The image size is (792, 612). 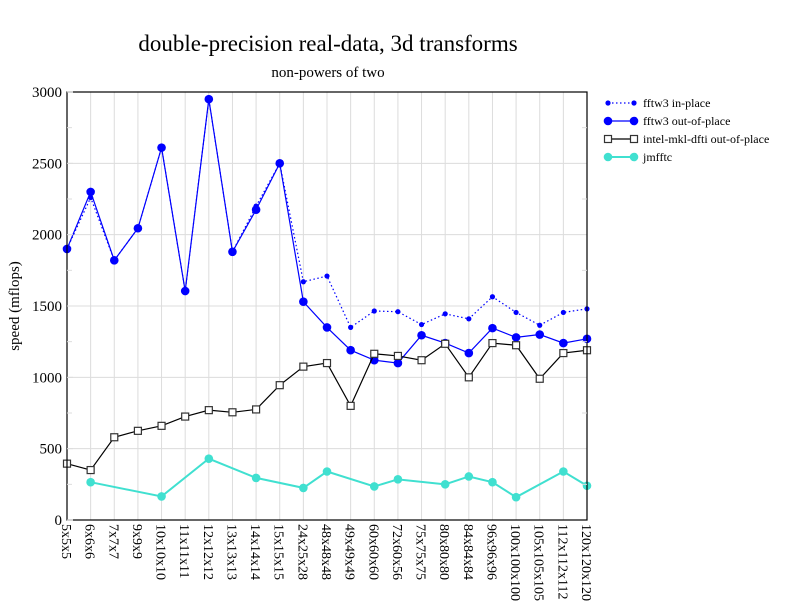 I want to click on y-tick-label: 500, so click(x=51, y=450).